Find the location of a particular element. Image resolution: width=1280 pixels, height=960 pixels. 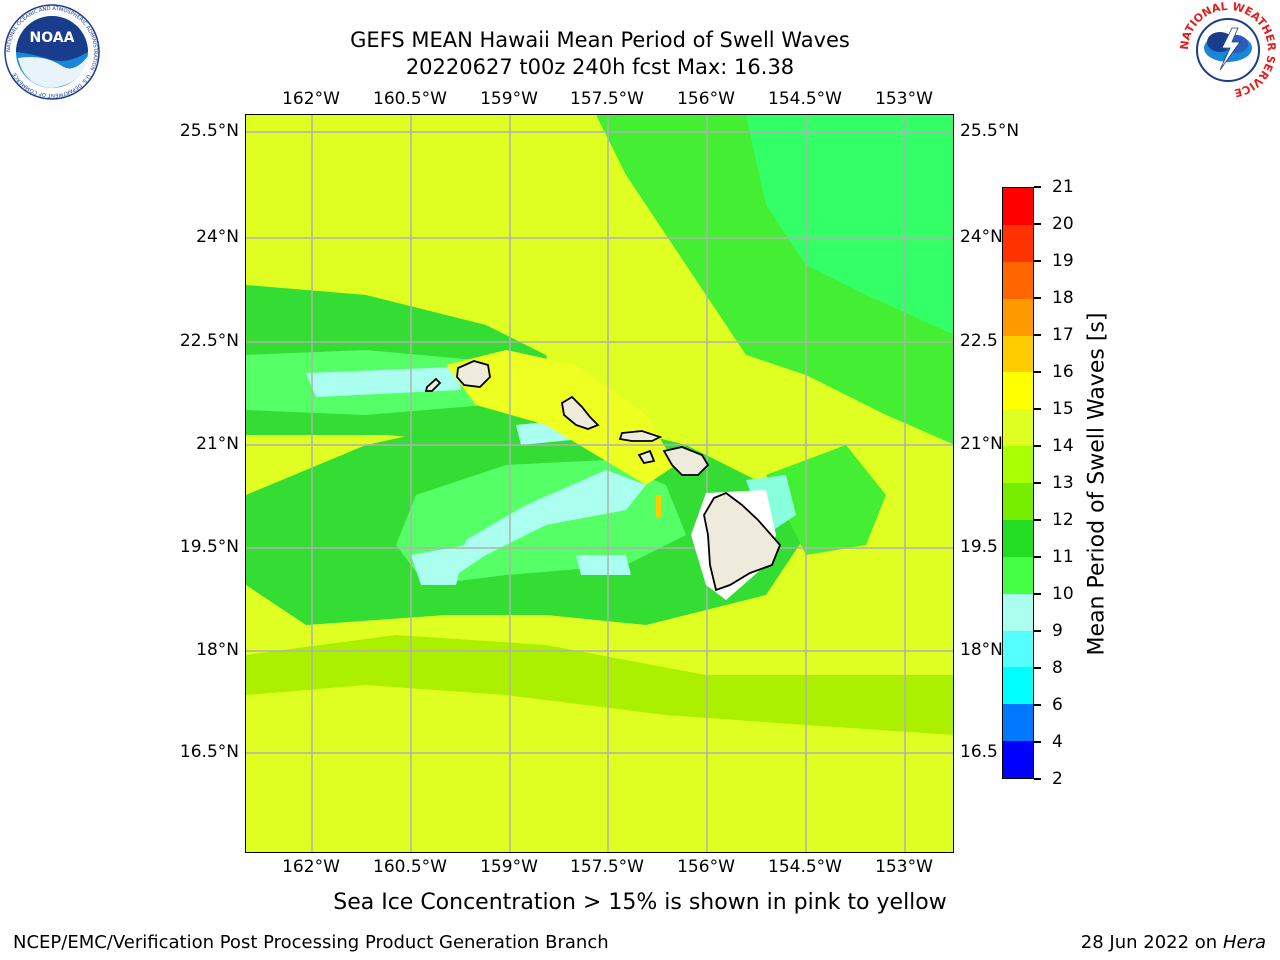

colorbar-tick-label: 8 is located at coordinates (1057, 668).